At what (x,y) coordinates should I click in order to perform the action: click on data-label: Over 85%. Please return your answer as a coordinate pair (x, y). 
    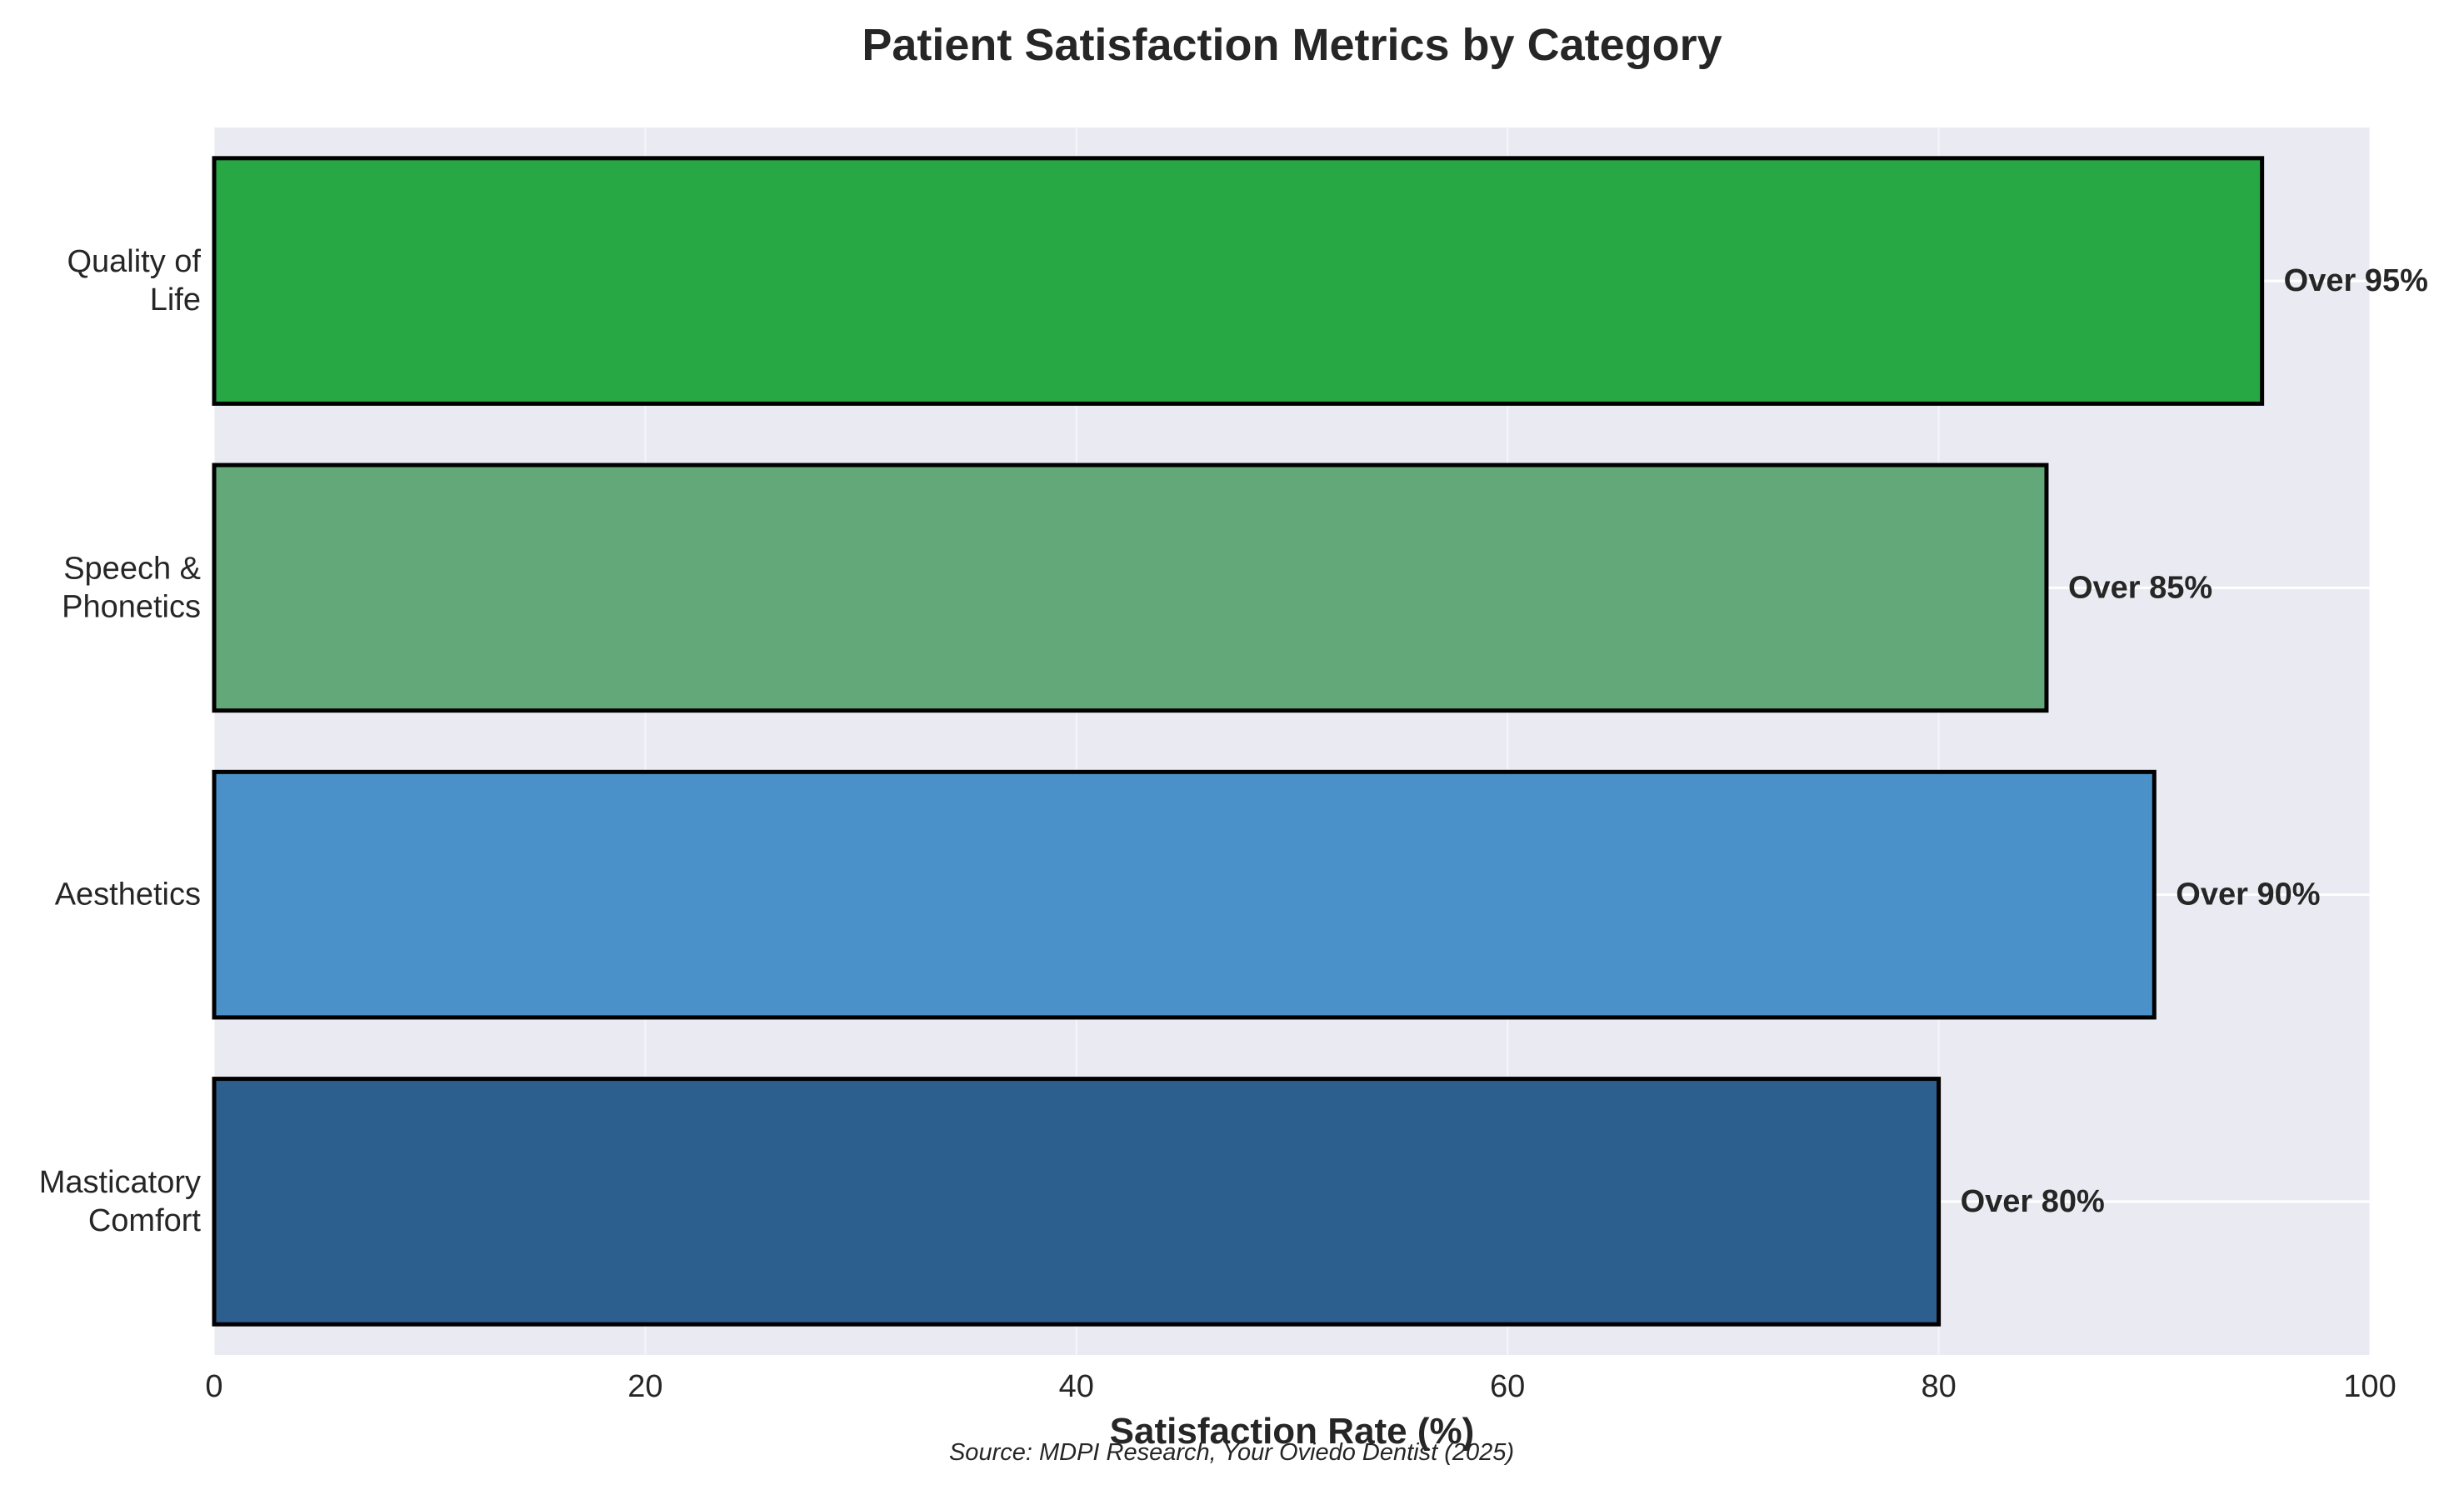
    Looking at the image, I should click on (2140, 587).